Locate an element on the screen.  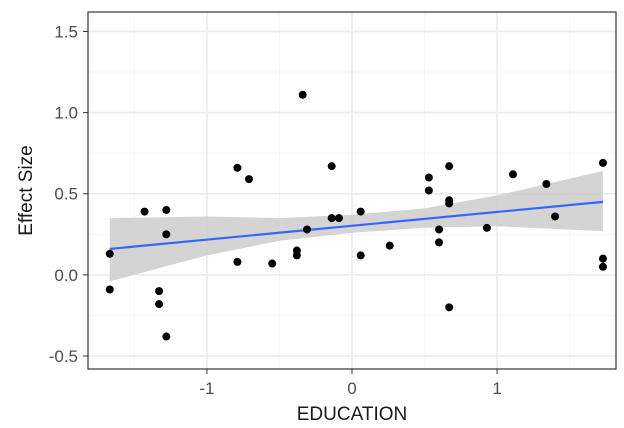
y-tick-label: 0.5 is located at coordinates (66, 194).